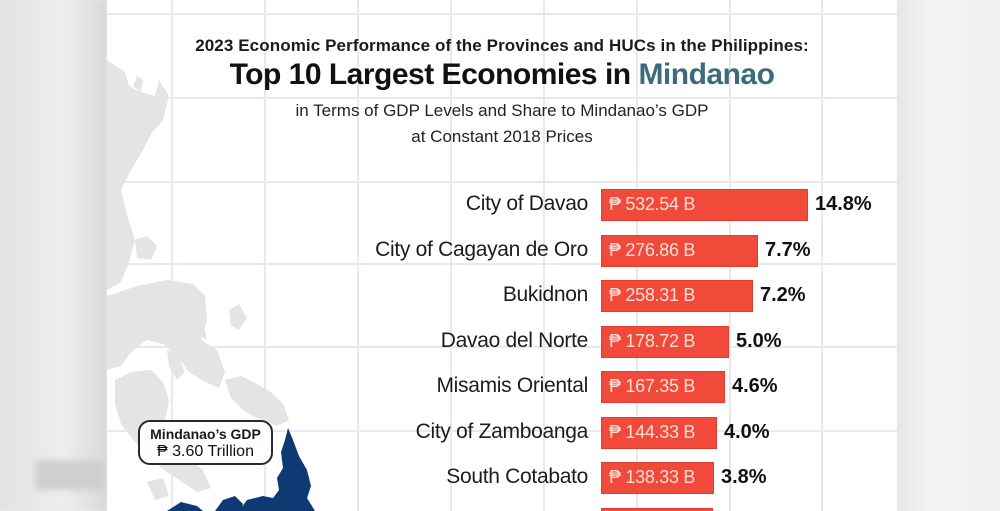 The height and width of the screenshot is (511, 1000). What do you see at coordinates (706, 74) in the screenshot?
I see `title-accent: Mindanao` at bounding box center [706, 74].